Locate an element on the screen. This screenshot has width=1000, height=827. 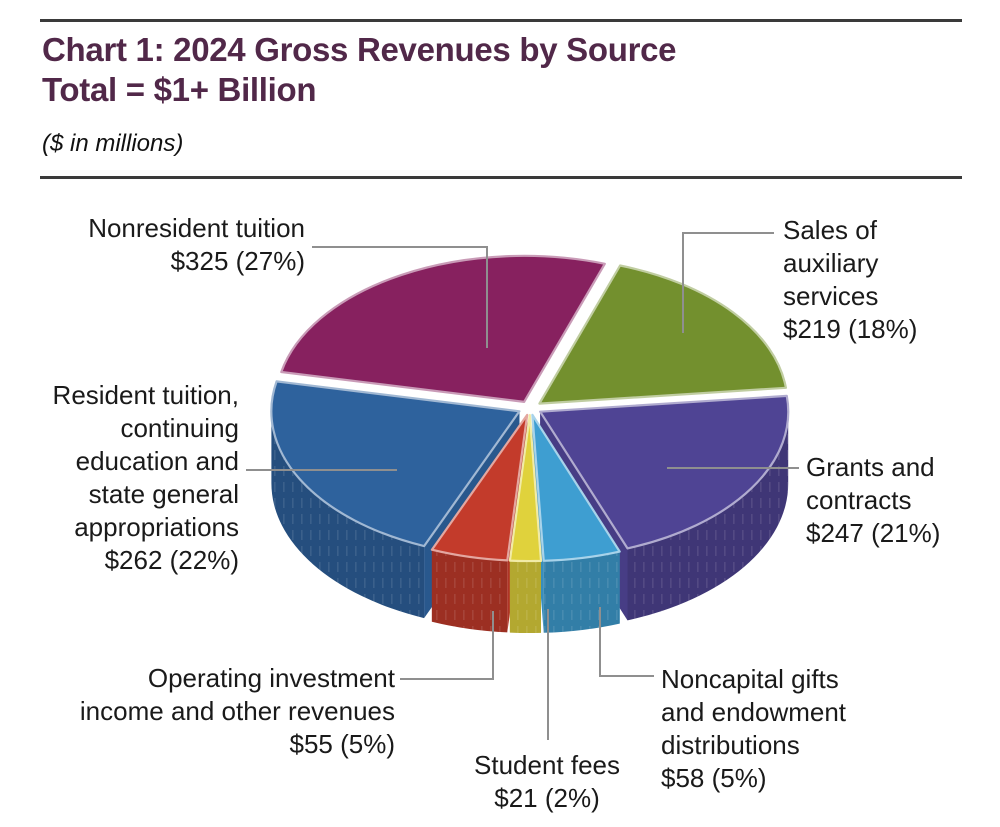
pie-slice-student is located at coordinates (525, 524).